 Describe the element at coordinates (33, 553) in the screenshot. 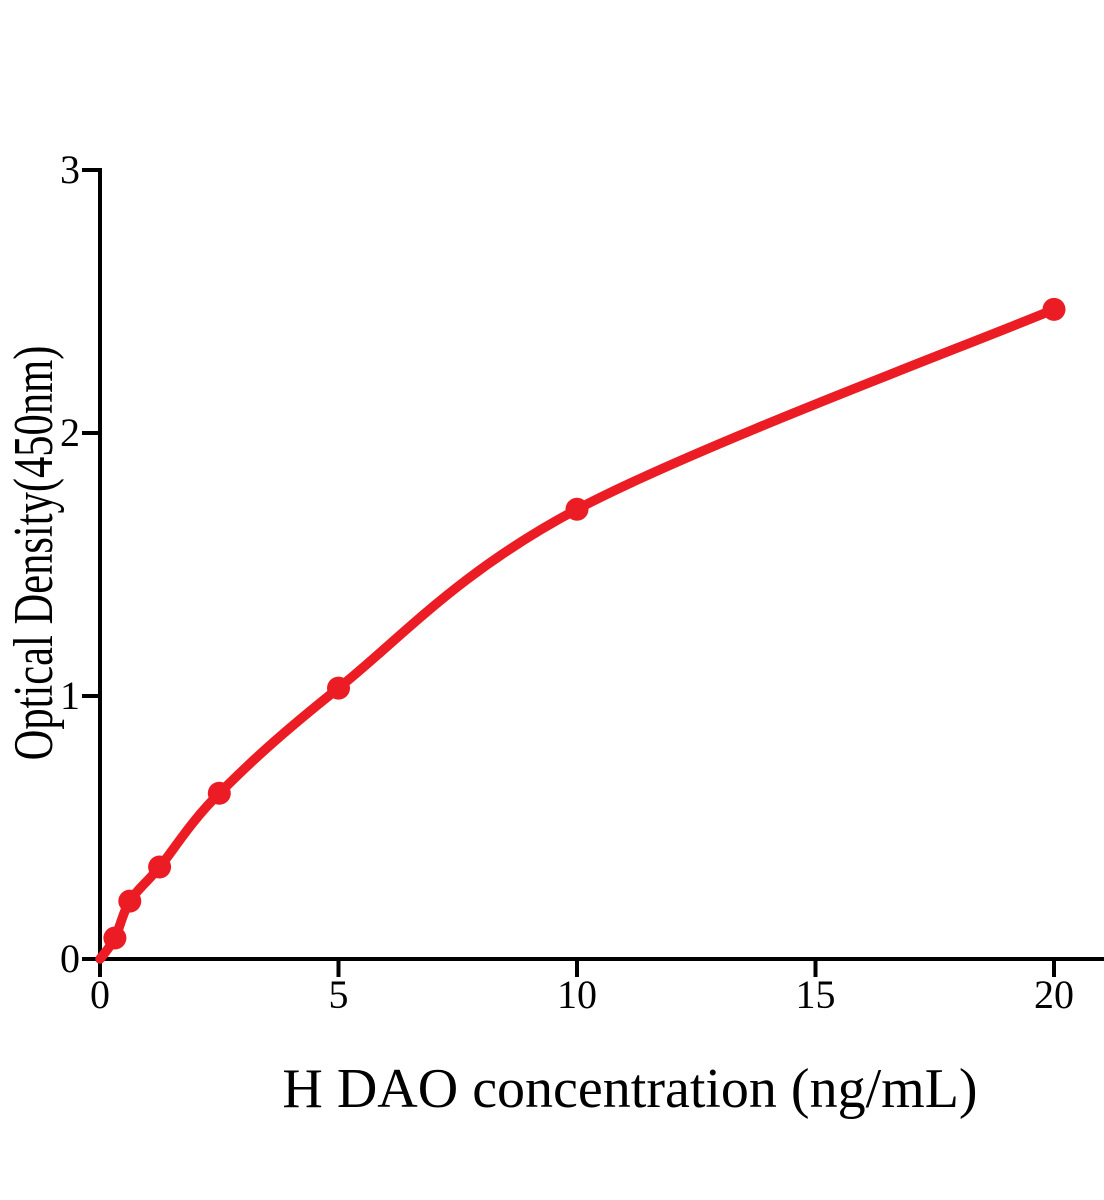

I see `y-axis-title: Optical Density(450nm)` at that location.